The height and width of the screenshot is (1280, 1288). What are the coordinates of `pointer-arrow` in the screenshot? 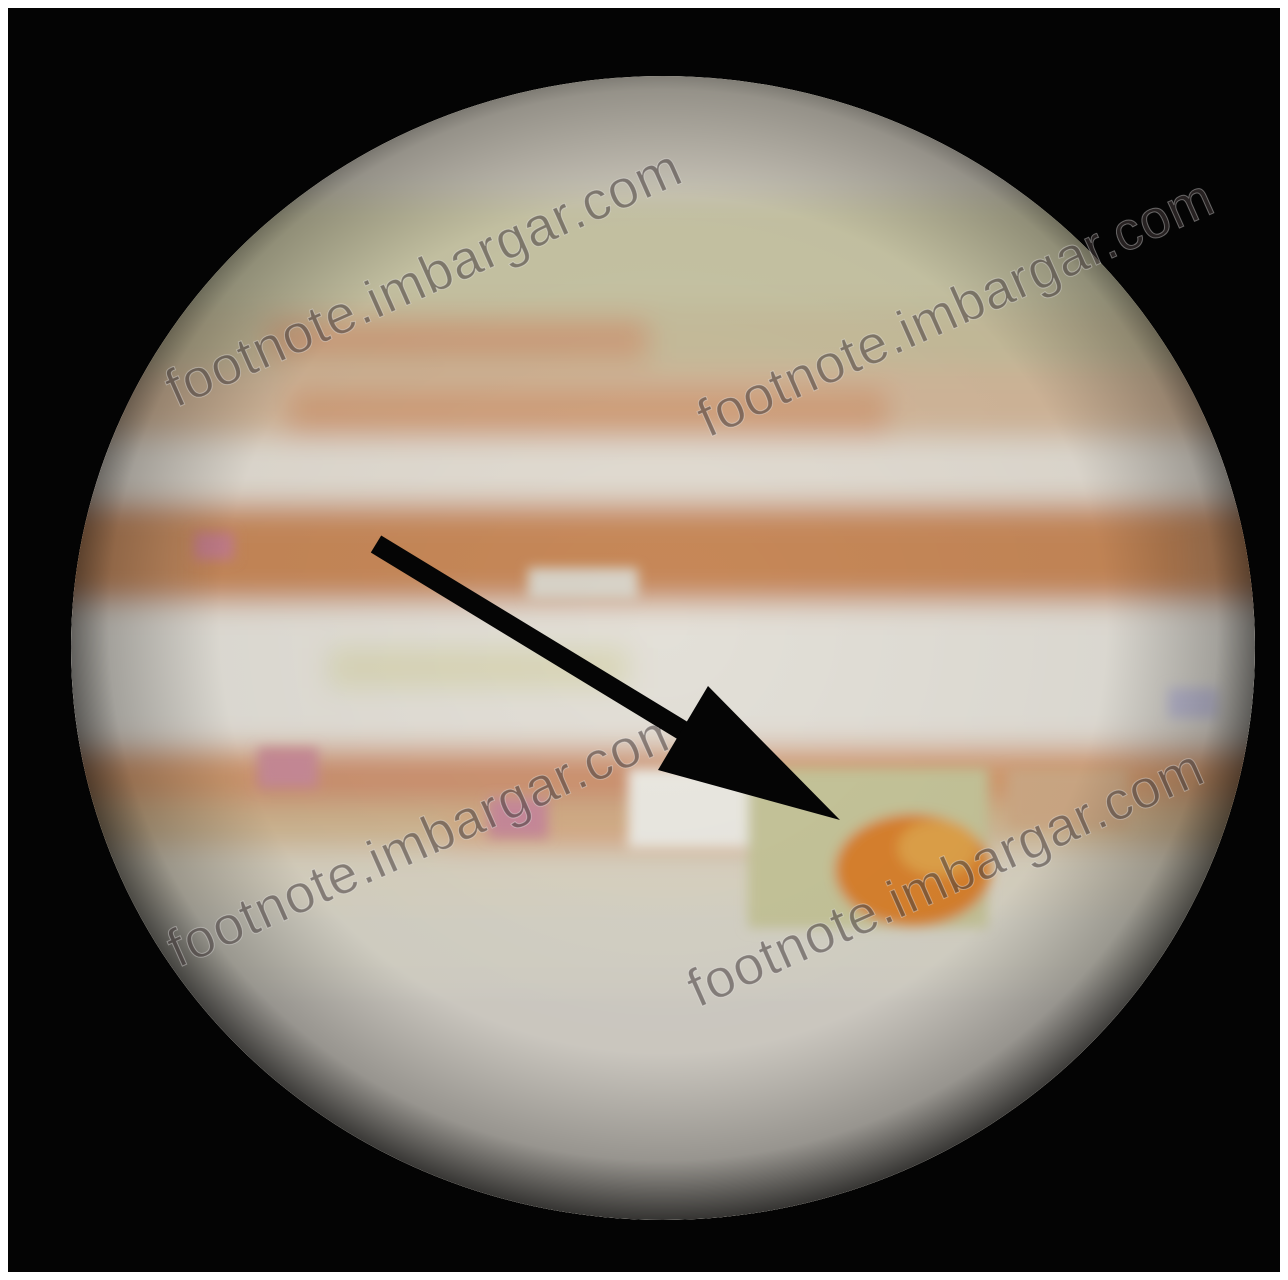 It's located at (605, 677).